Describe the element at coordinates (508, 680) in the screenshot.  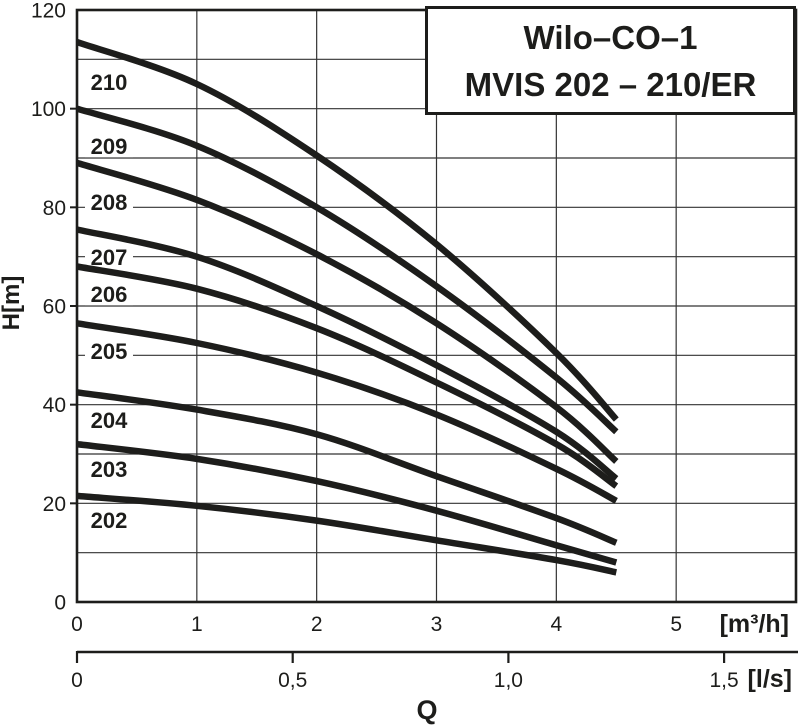
I see `secondary-axis-tick-label: 1,0` at that location.